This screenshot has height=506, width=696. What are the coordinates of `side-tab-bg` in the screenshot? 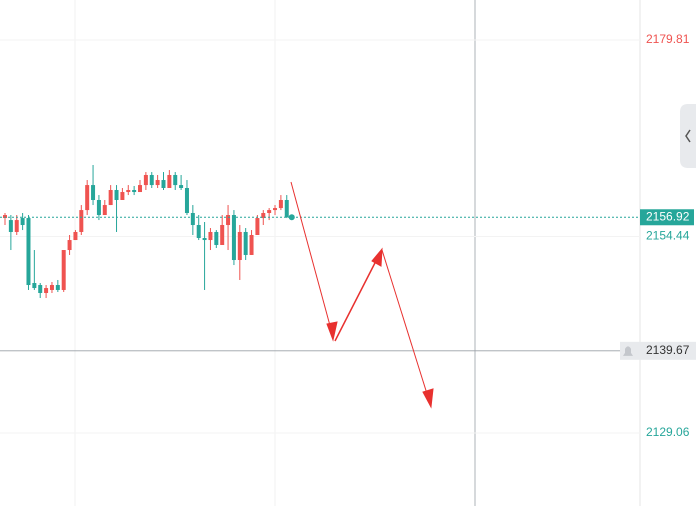 It's located at (688, 136).